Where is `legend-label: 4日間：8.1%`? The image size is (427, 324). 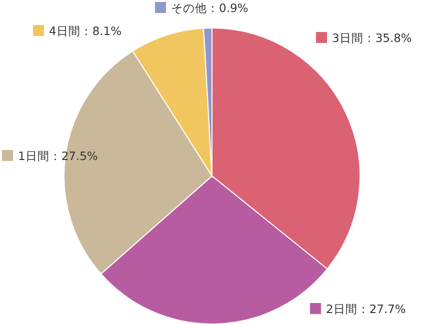 legend-label: 4日間：8.1% is located at coordinates (85, 31).